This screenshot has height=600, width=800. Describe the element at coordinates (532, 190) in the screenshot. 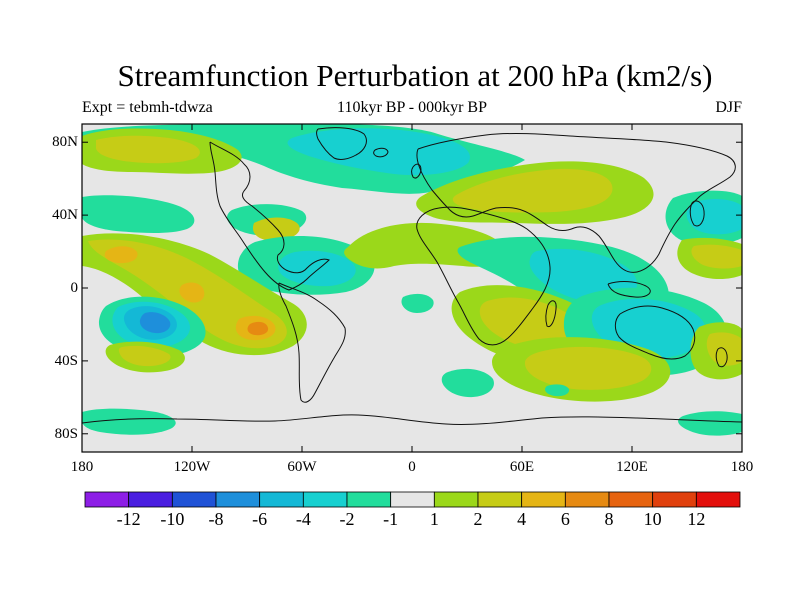

I see `contour-fill-eurasia-positive-core` at that location.